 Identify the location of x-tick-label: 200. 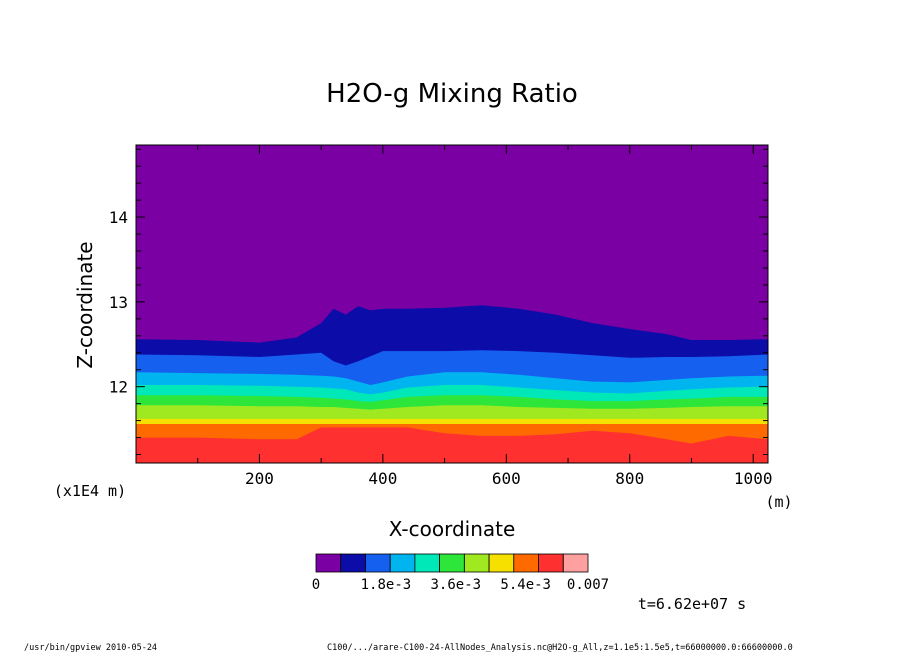
(259, 478).